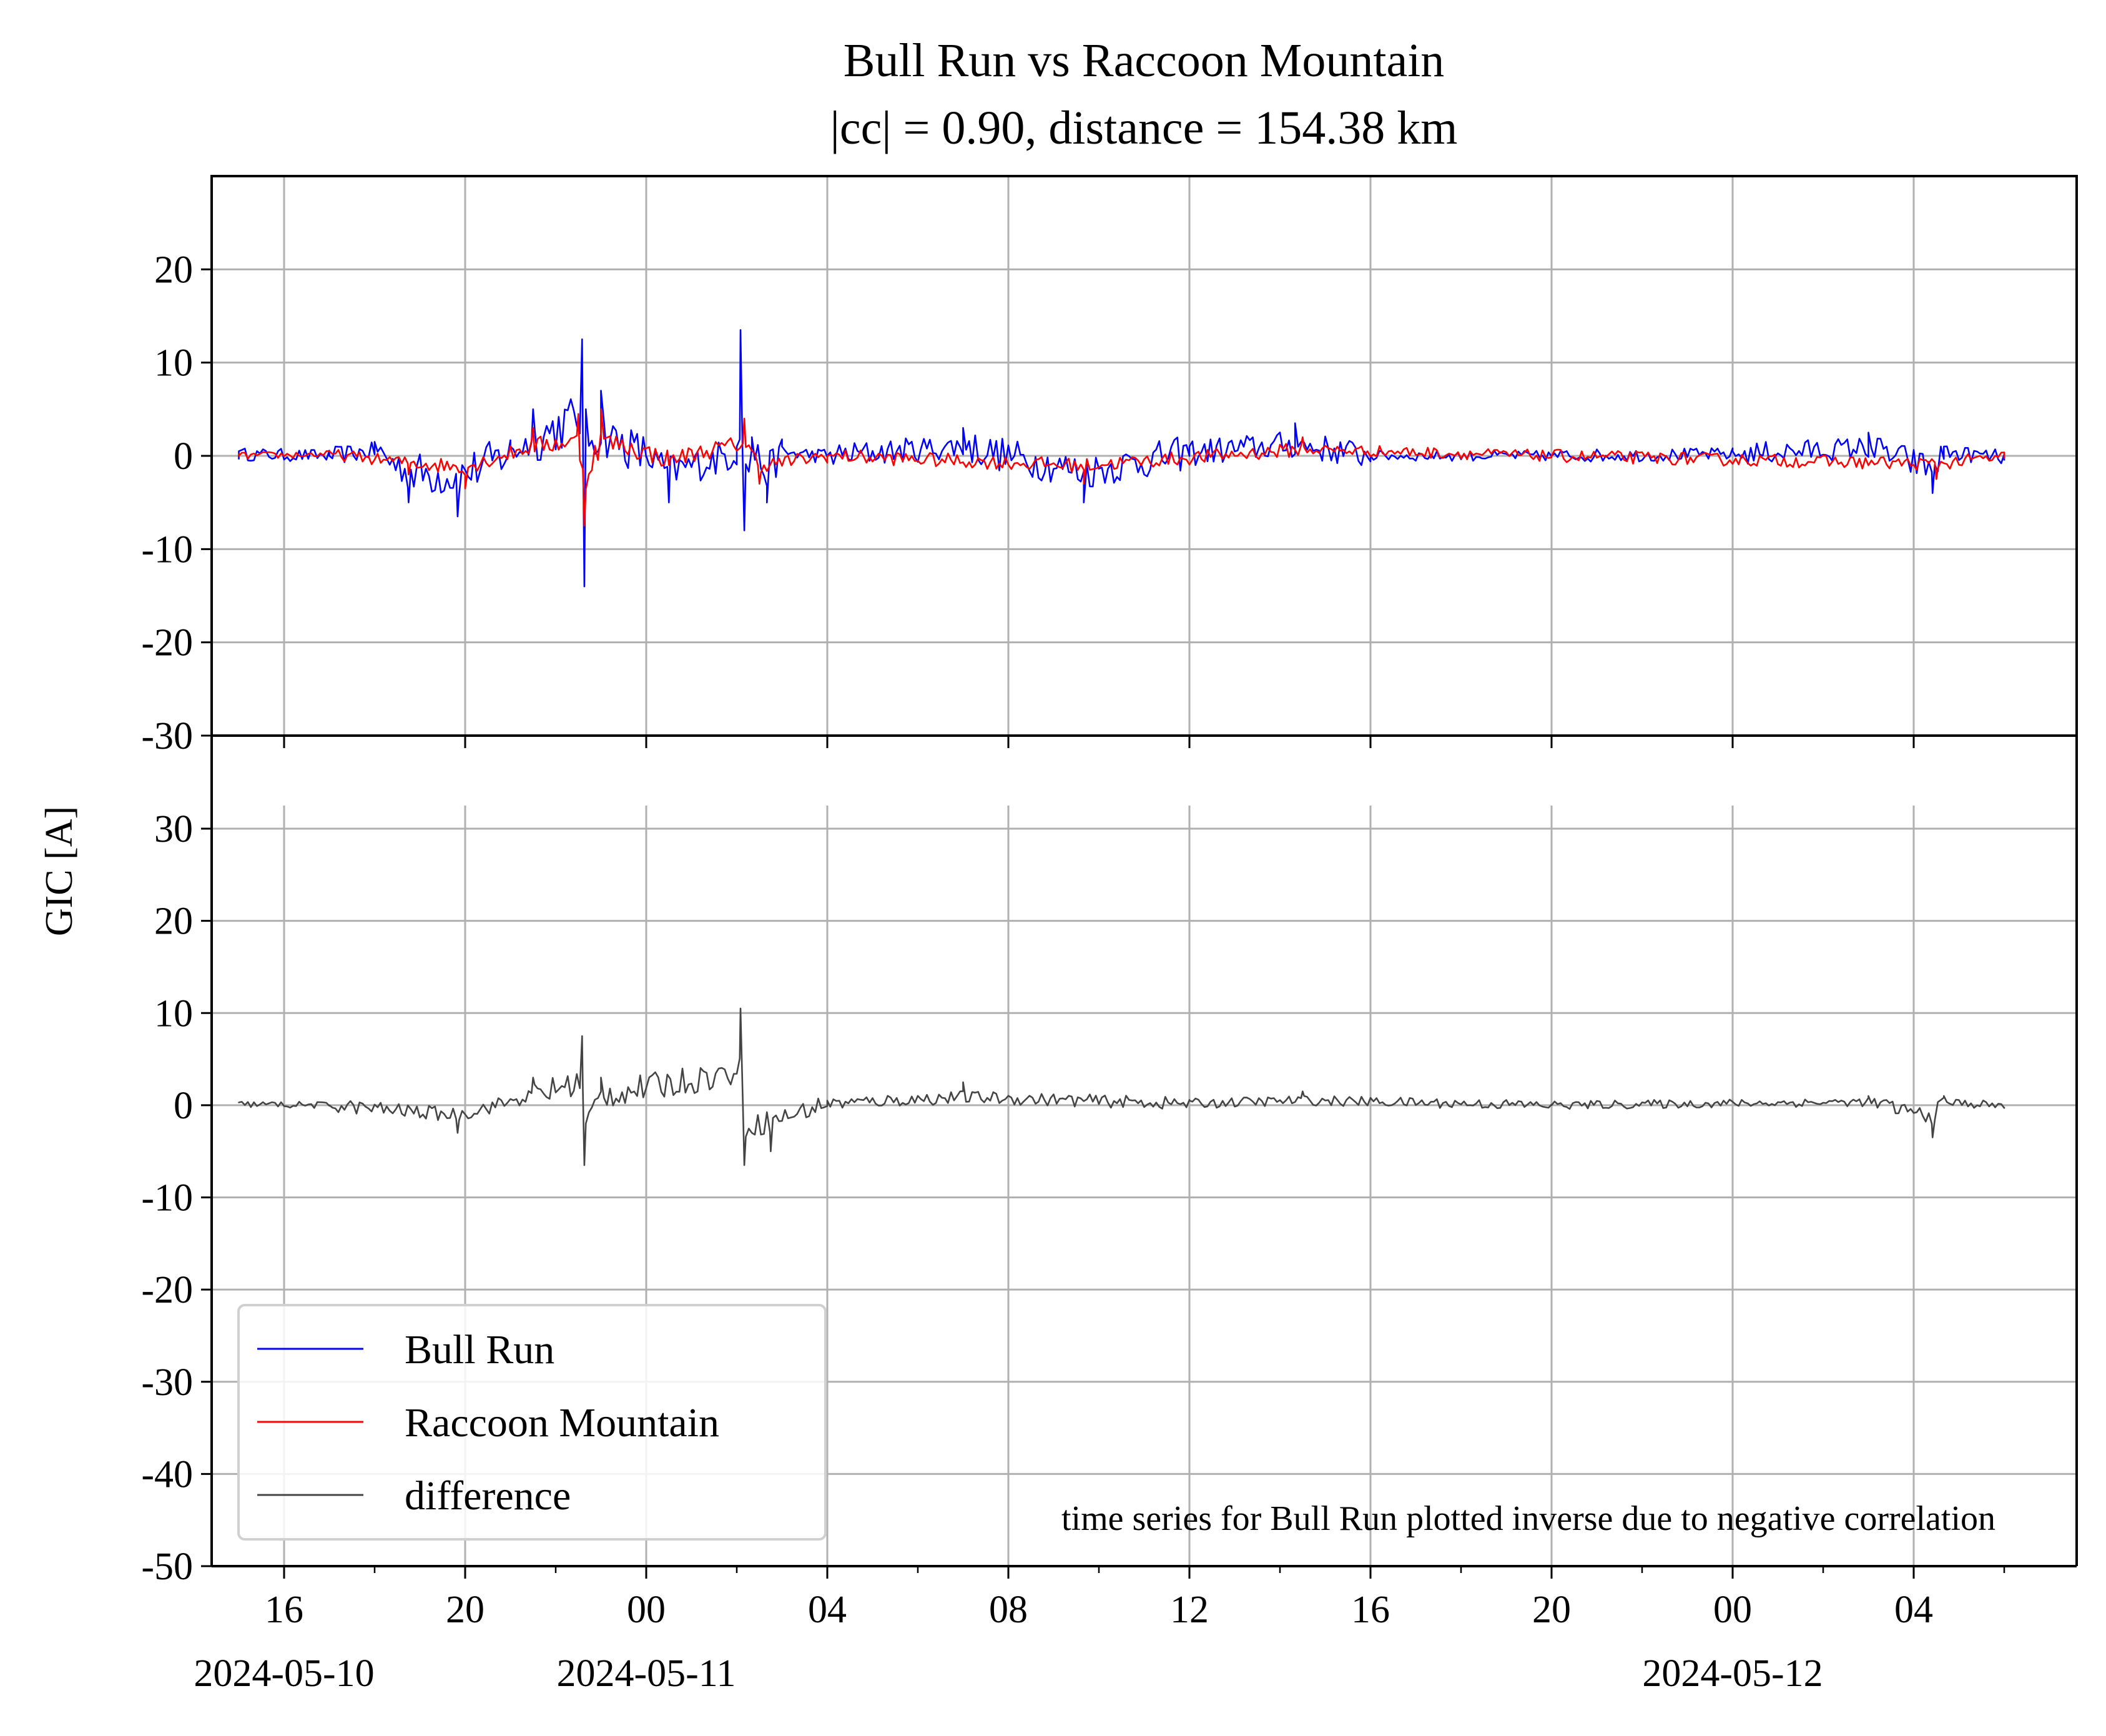 The width and height of the screenshot is (2106, 1736). What do you see at coordinates (1121, 467) in the screenshot?
I see `series-line-raccoon-mountain` at bounding box center [1121, 467].